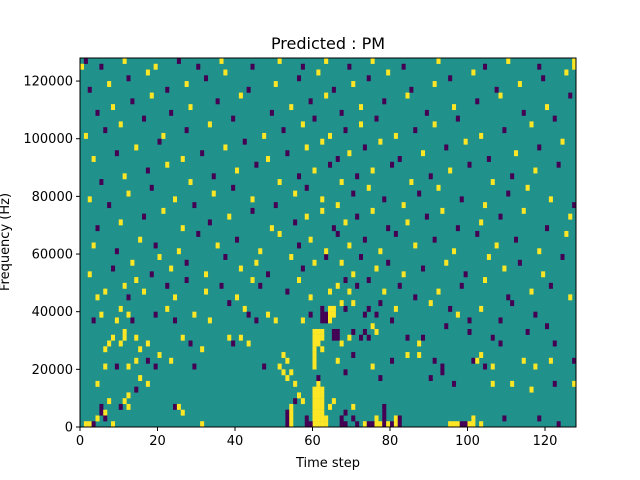  I want to click on x-tick-label: 60, so click(312, 441).